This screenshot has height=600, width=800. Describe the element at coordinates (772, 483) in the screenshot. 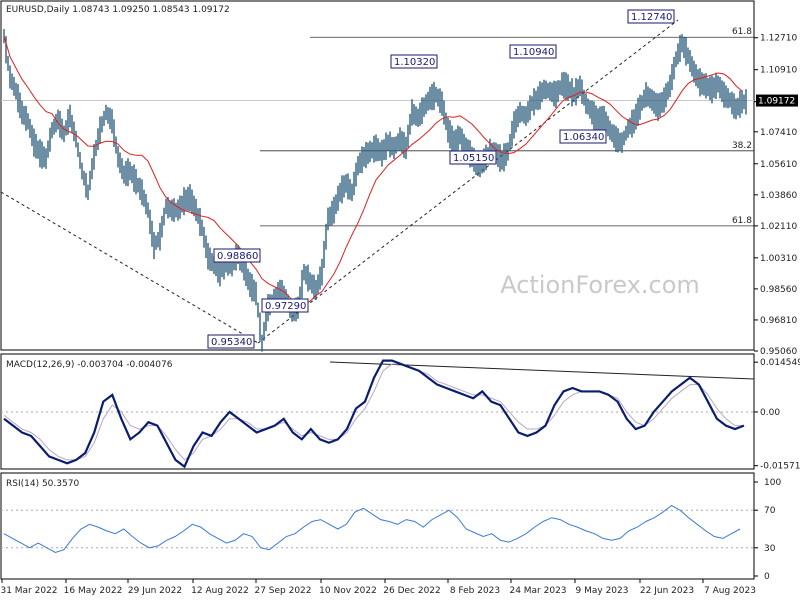

I see `rsi-tick-label: 100` at that location.